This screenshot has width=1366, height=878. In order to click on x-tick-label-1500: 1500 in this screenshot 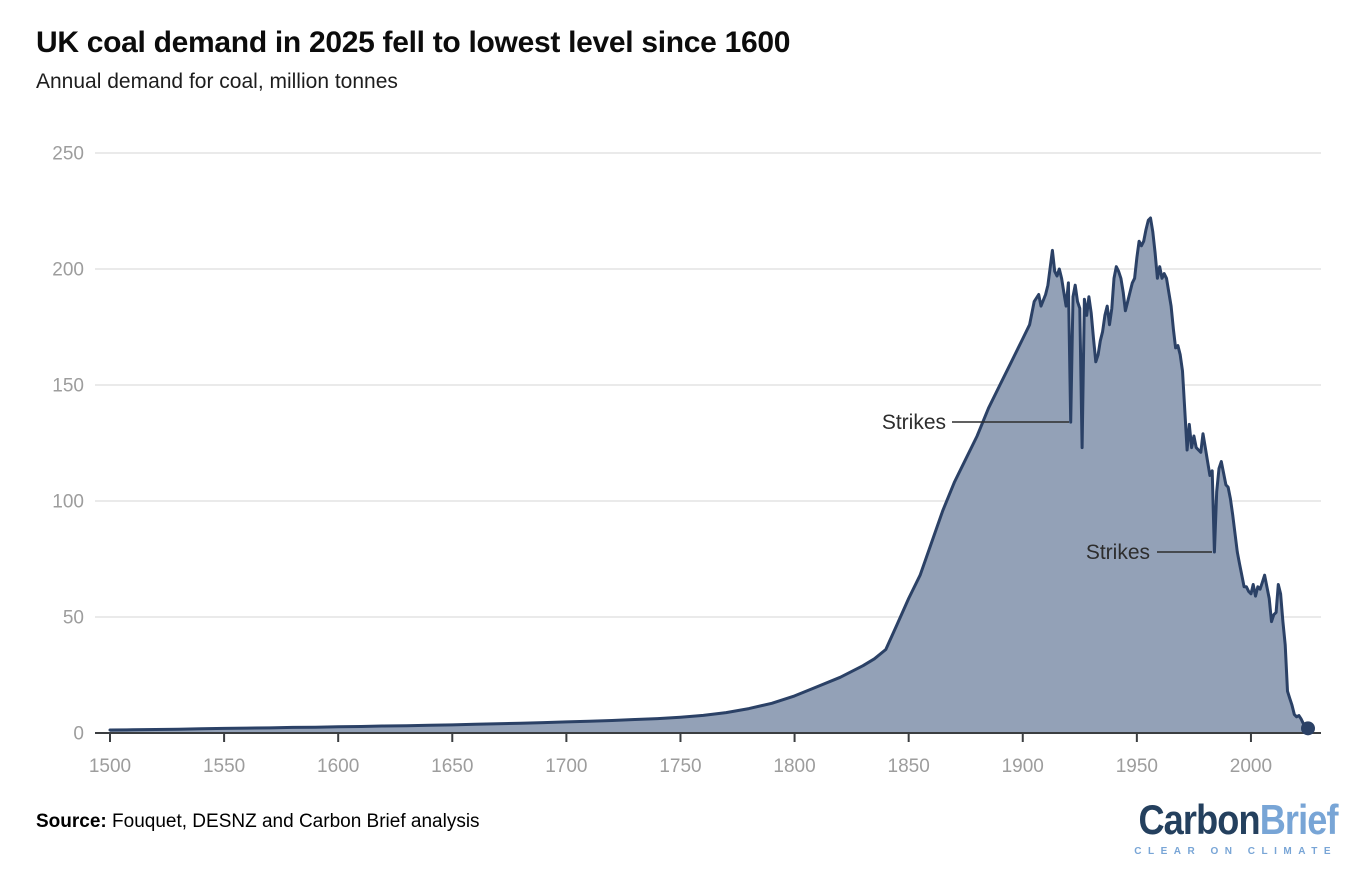, I will do `click(110, 766)`.